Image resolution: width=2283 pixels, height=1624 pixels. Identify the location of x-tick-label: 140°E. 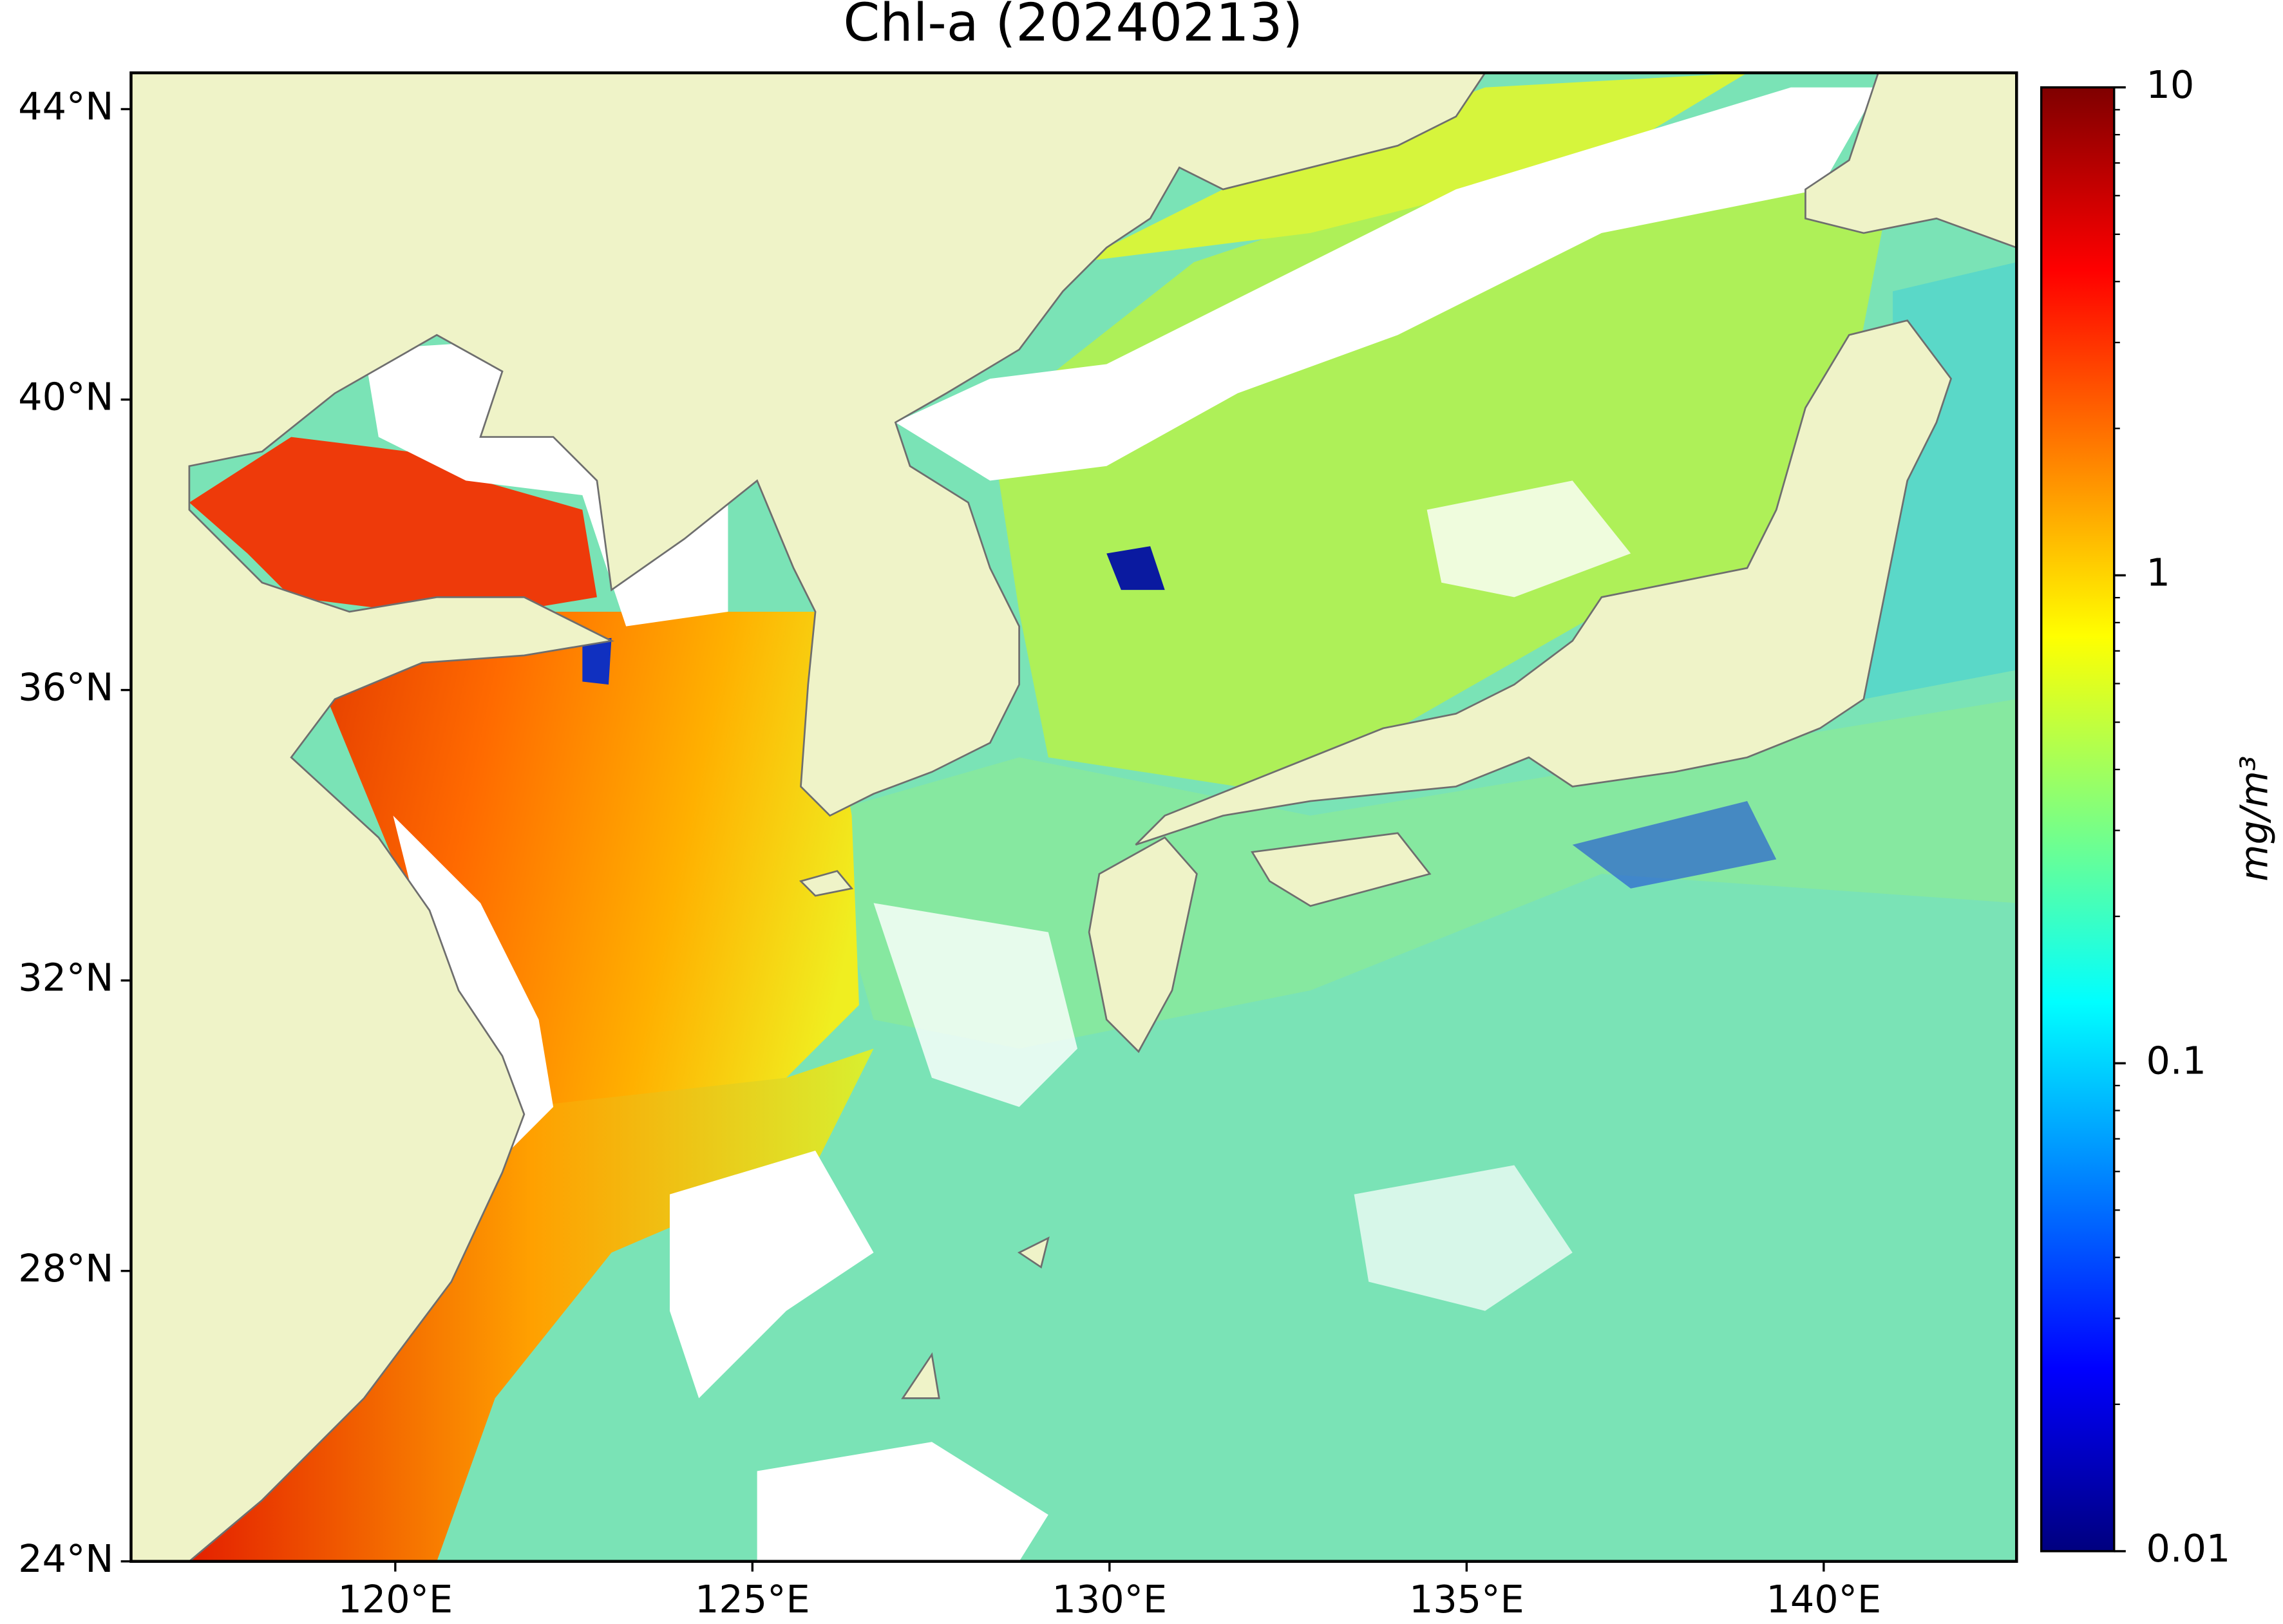
(1823, 1599).